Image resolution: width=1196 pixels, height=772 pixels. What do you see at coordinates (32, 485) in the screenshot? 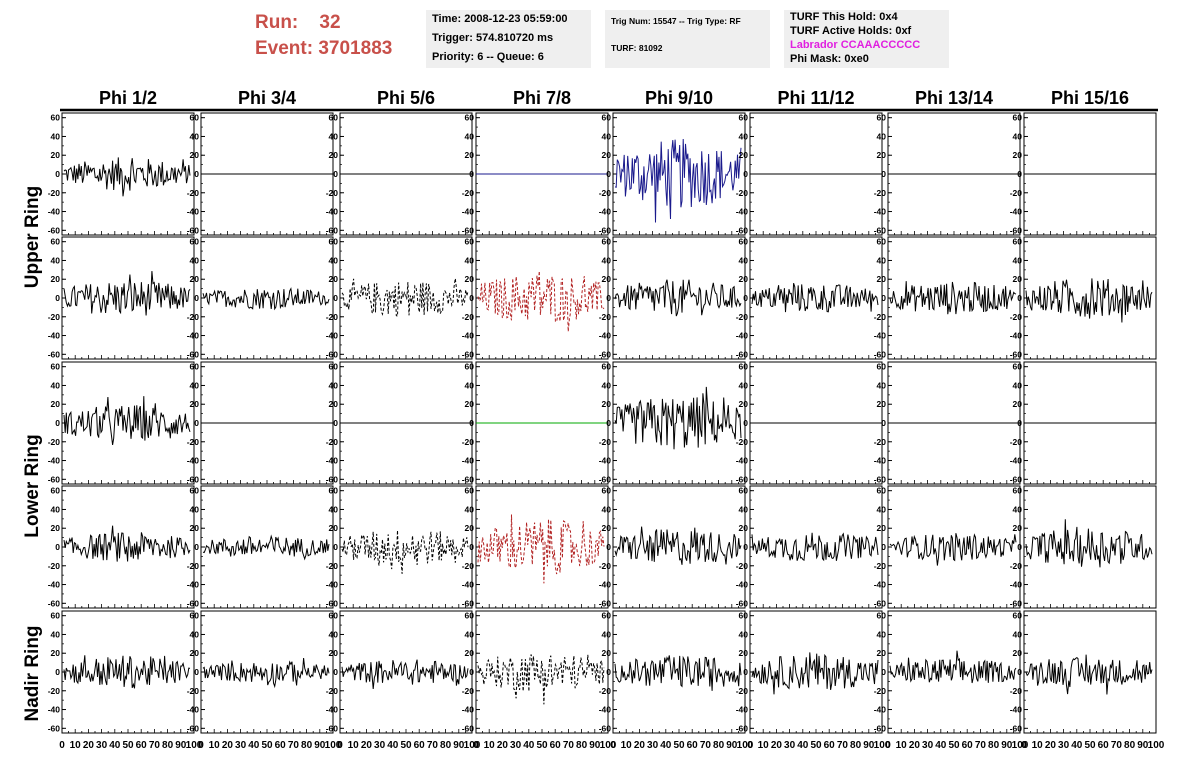
I see `row-group-label: Lower Ring` at bounding box center [32, 485].